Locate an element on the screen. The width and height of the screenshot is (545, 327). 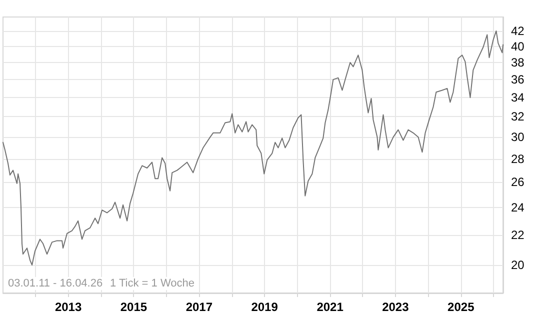
y-tick-label: 24 is located at coordinates (518, 207).